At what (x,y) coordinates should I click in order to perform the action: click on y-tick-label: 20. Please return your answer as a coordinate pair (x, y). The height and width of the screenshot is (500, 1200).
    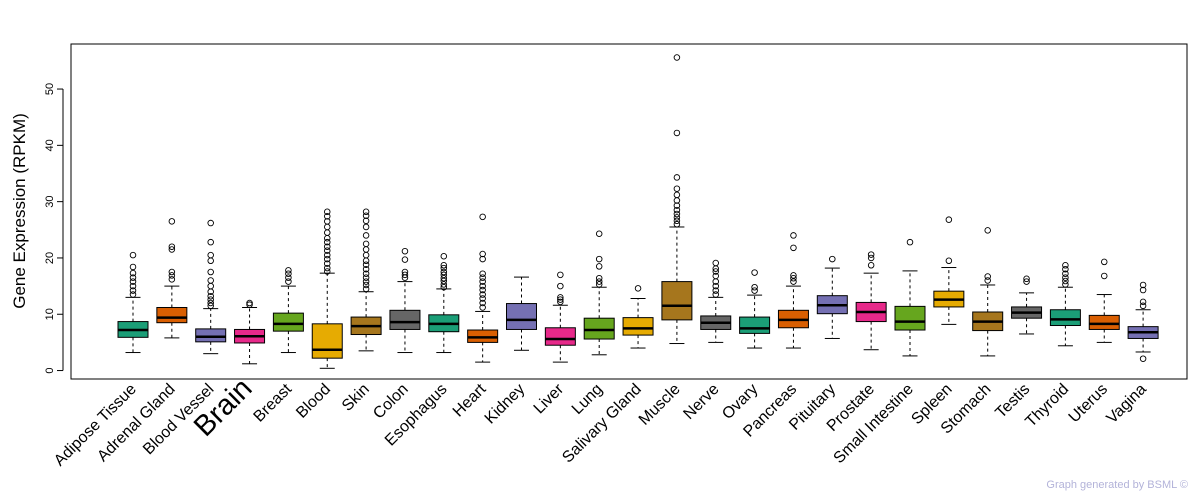
    Looking at the image, I should click on (50, 258).